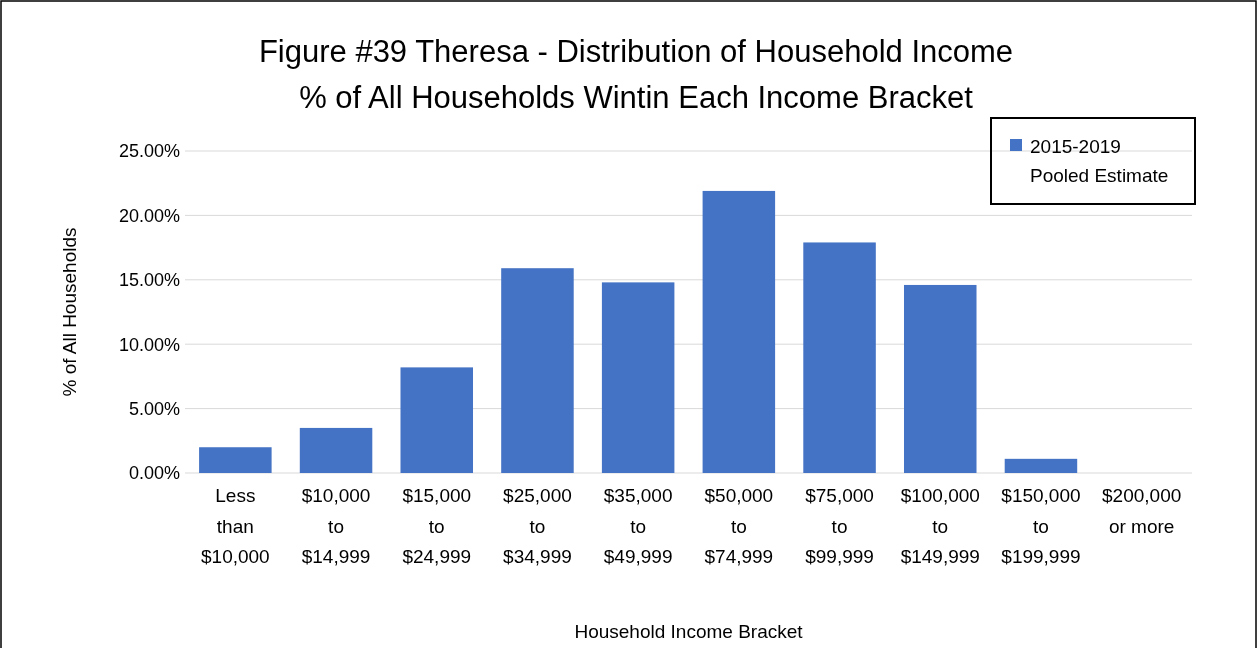  Describe the element at coordinates (149, 151) in the screenshot. I see `y-tick-label: 25.00%` at that location.